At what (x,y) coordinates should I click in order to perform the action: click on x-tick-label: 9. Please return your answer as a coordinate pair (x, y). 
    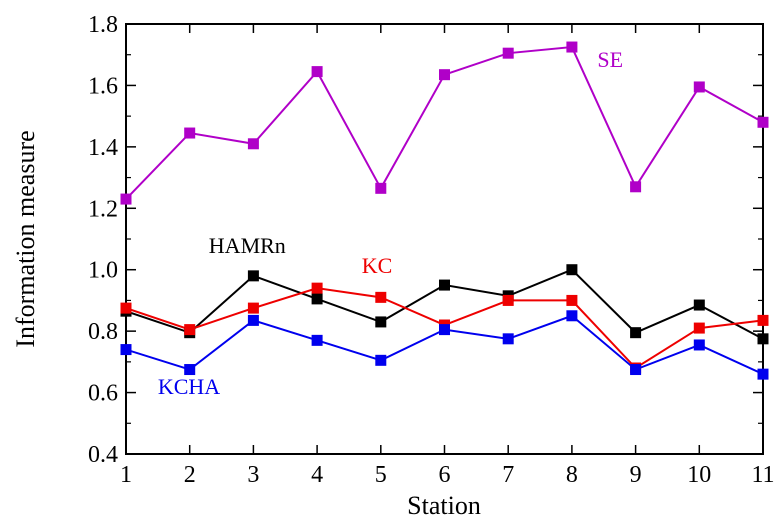
    Looking at the image, I should click on (636, 475).